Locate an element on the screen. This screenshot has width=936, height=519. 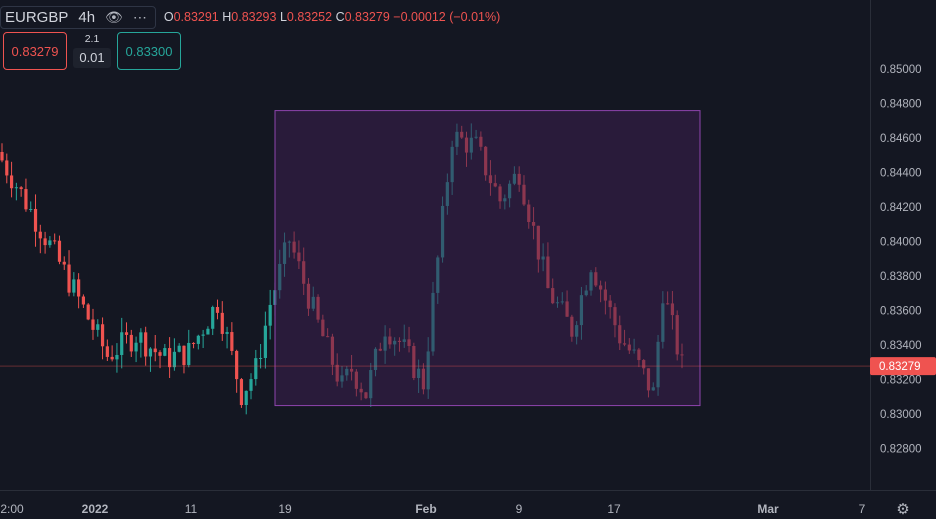
price-tick-label: 0.84800 is located at coordinates (901, 105).